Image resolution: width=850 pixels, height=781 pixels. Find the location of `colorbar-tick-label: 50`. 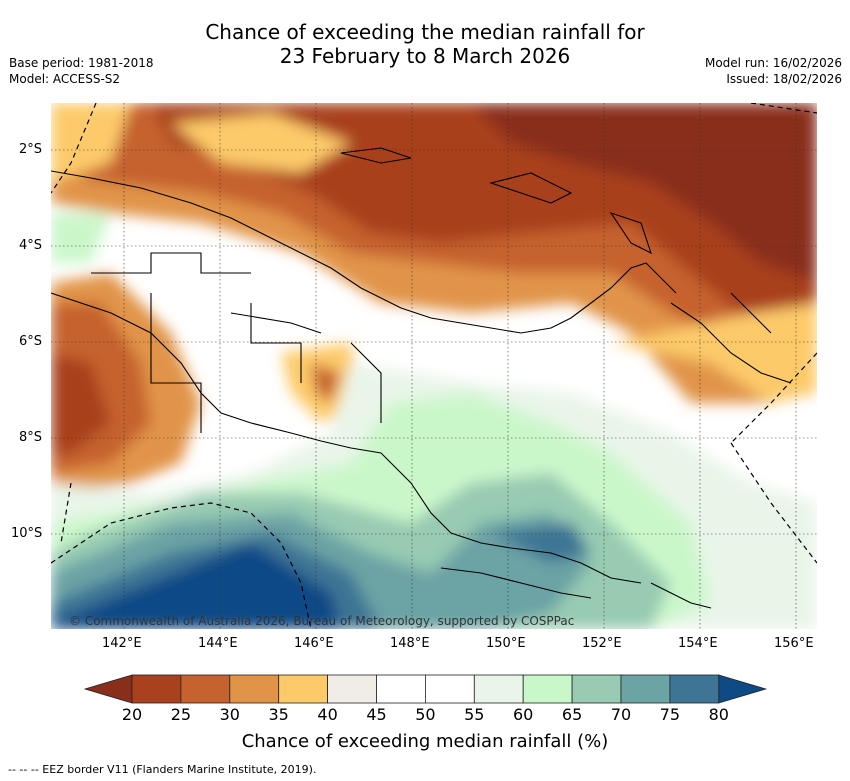

colorbar-tick-label: 50 is located at coordinates (425, 714).